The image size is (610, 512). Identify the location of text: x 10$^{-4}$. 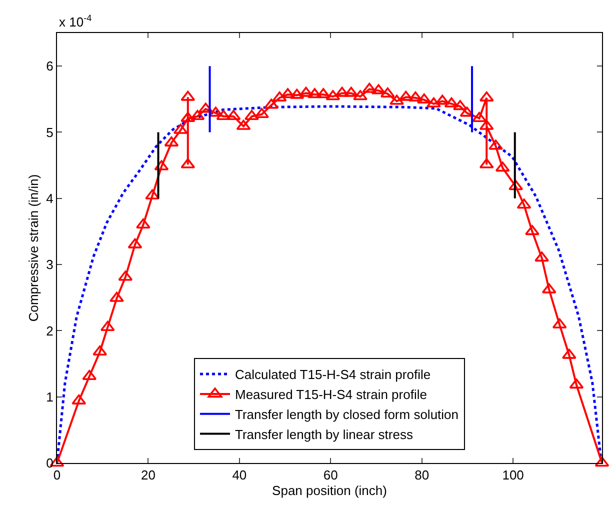
(75, 21).